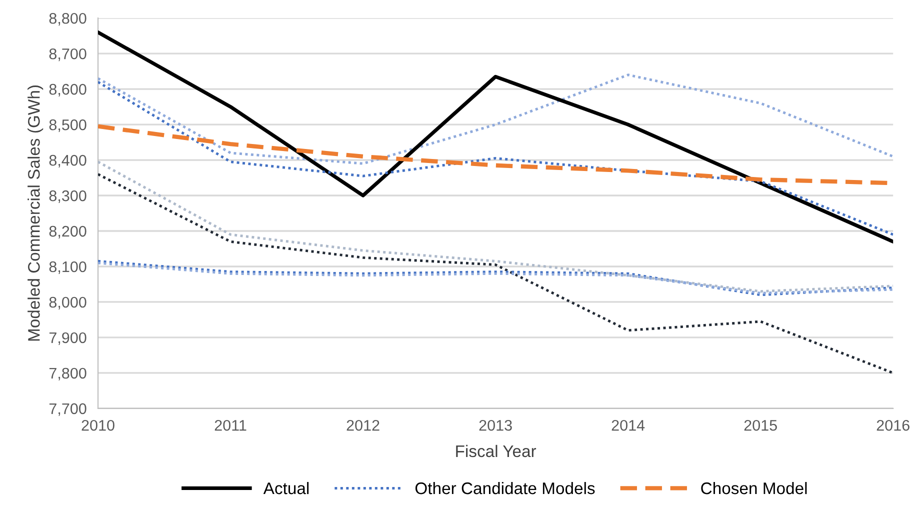 This screenshot has width=916, height=517. Describe the element at coordinates (495, 425) in the screenshot. I see `x-tick-label: 2013` at that location.